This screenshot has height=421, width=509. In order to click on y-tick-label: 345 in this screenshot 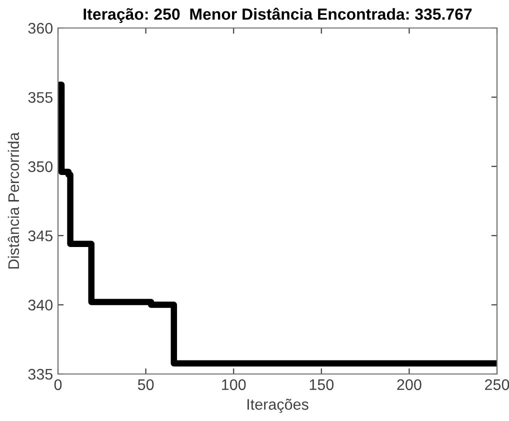, I will do `click(40, 236)`.